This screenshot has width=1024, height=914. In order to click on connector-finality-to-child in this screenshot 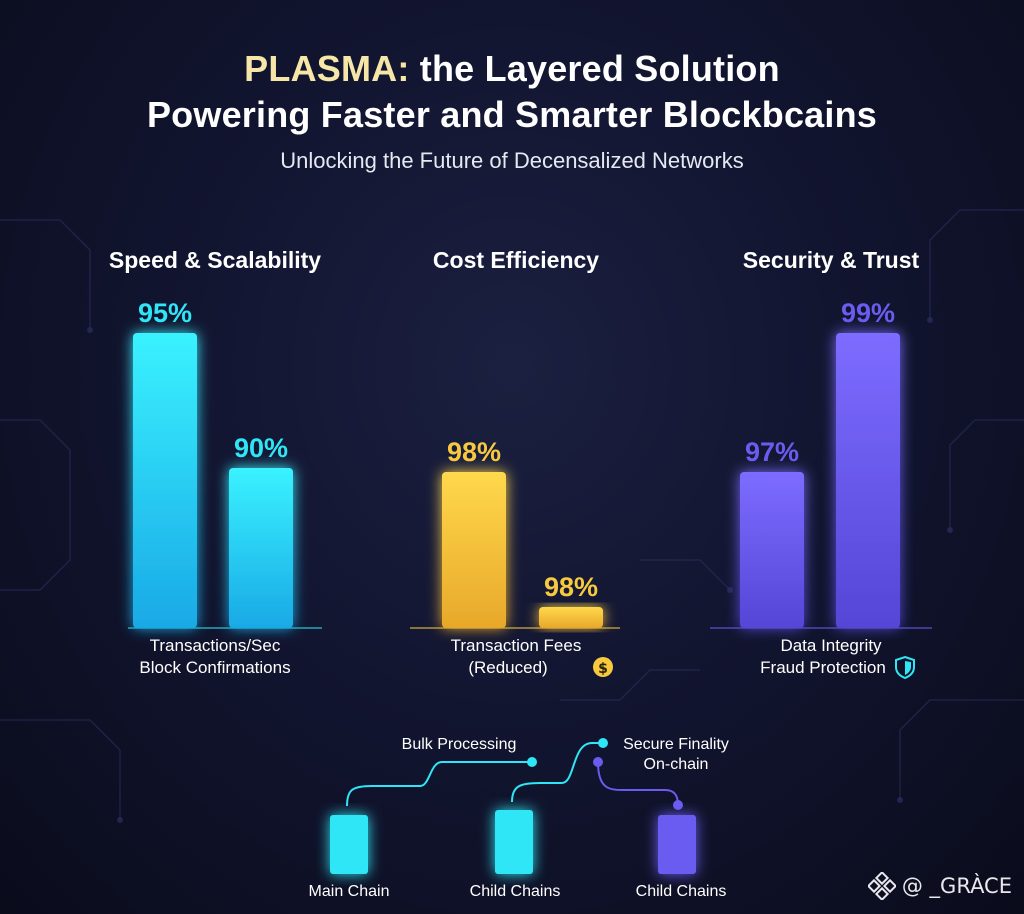, I will do `click(638, 783)`.